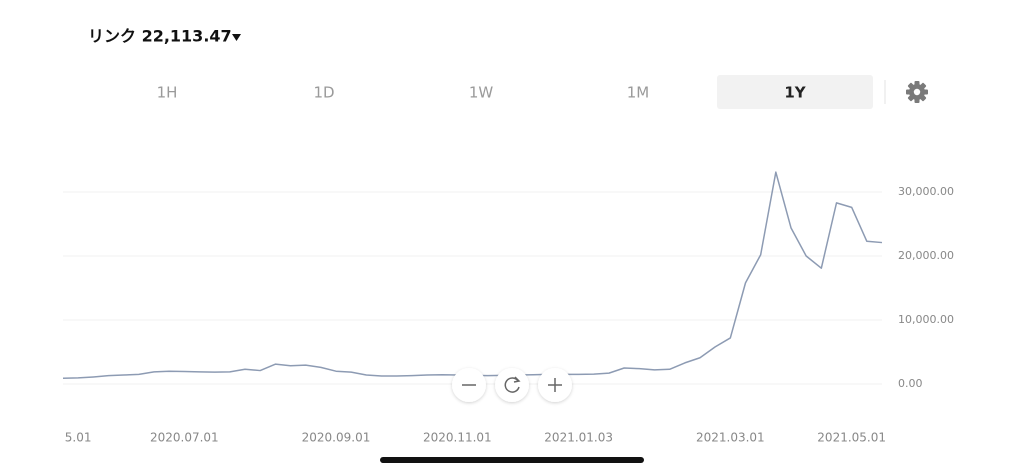  Describe the element at coordinates (323, 93) in the screenshot. I see `tab: 1D` at that location.